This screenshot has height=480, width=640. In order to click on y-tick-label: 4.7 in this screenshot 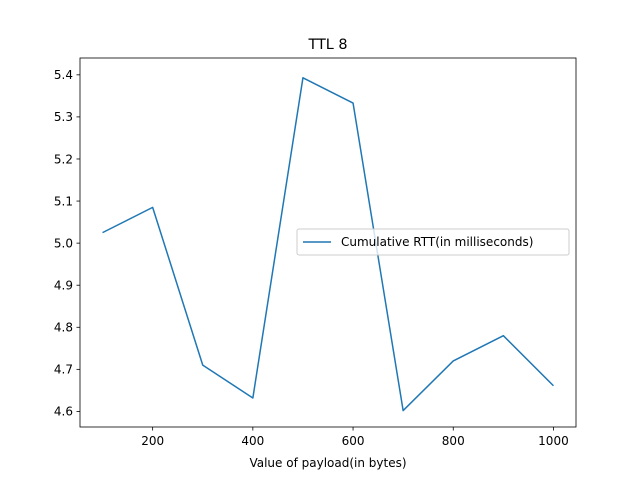, I will do `click(63, 370)`.